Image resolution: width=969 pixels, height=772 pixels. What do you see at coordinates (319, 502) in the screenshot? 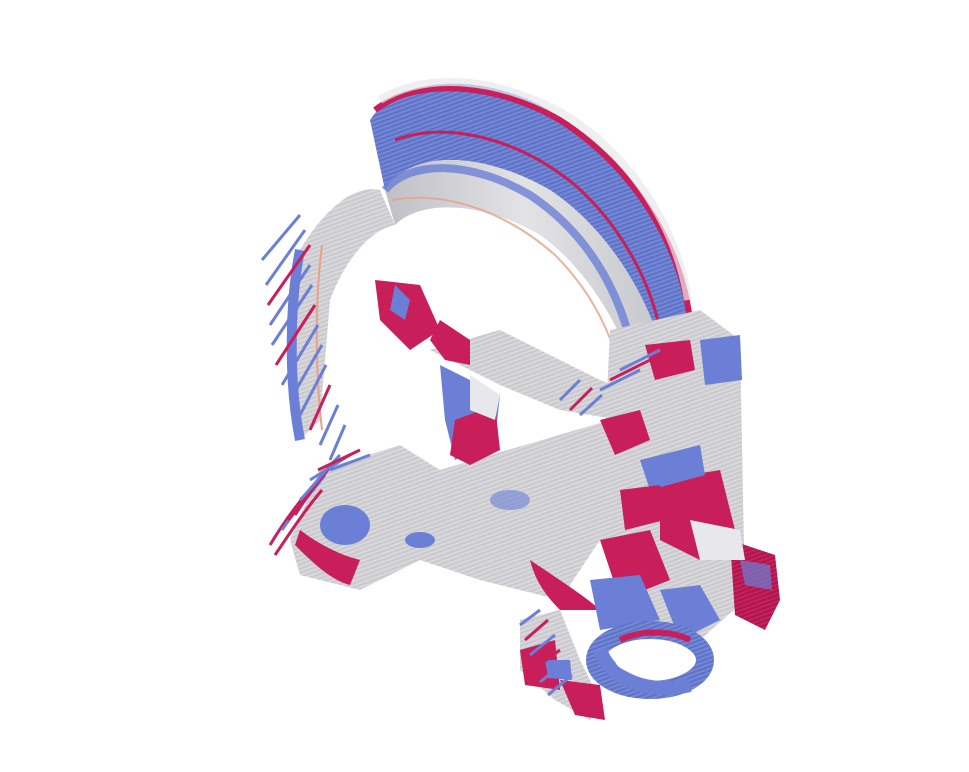
I see `lower-left-fringe` at bounding box center [319, 502].